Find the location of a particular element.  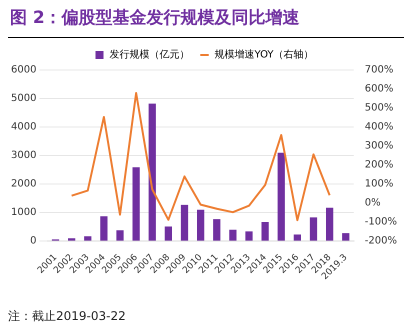

legend-label: 规模增速YOY（右轴） is located at coordinates (264, 54).